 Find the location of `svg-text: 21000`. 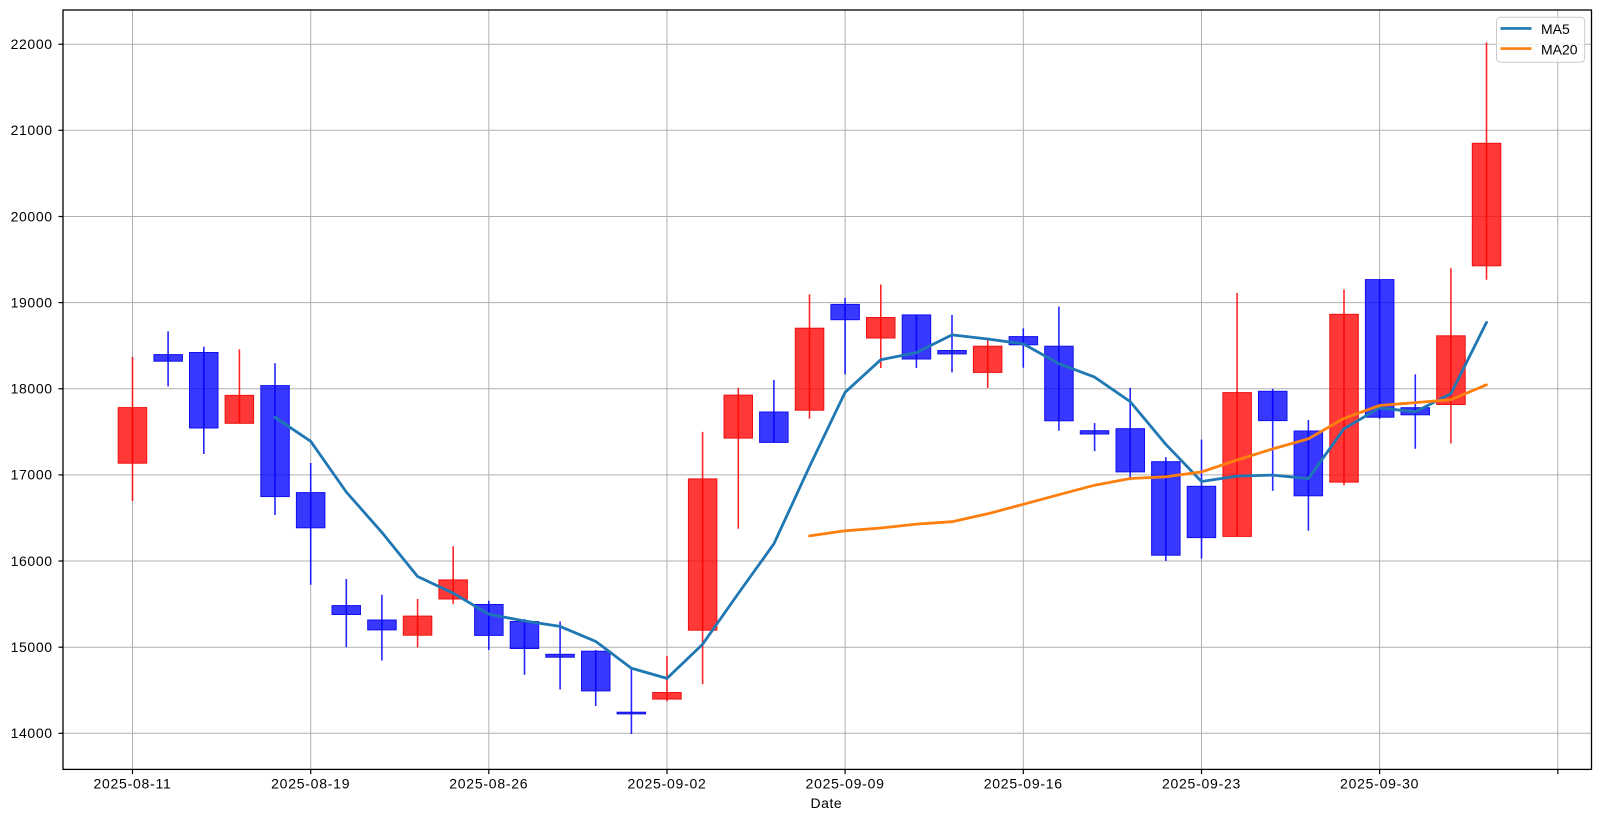

svg-text: 21000 is located at coordinates (32, 130).